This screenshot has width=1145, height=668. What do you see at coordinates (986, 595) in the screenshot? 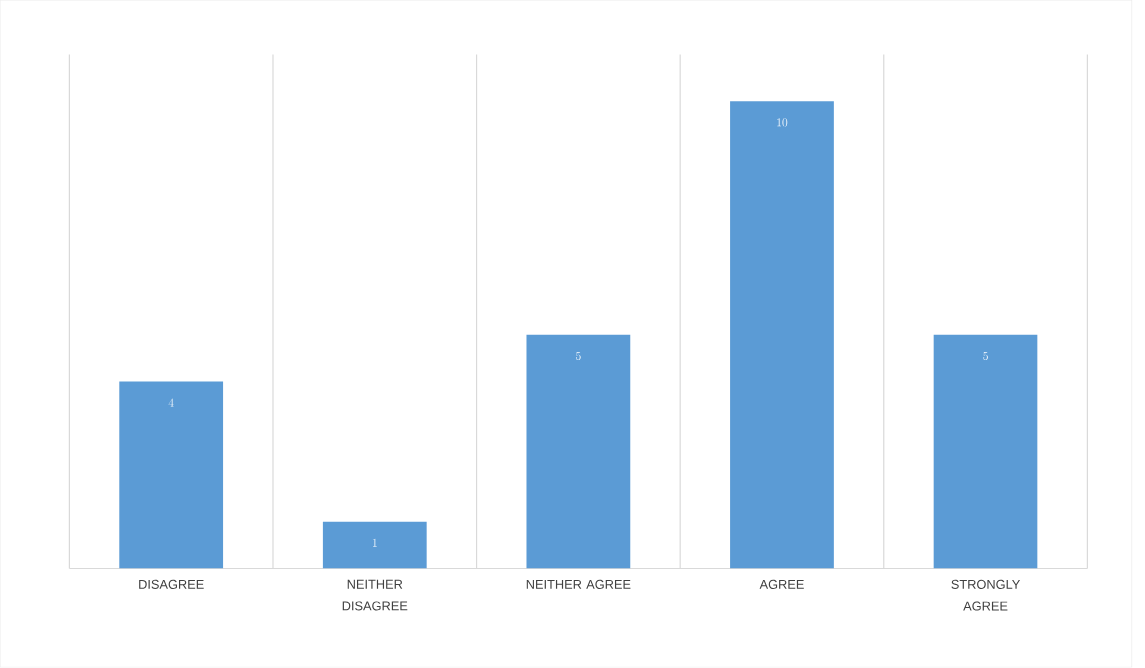
I see `x-tick-label: STRONGLY AGREE` at bounding box center [986, 595].